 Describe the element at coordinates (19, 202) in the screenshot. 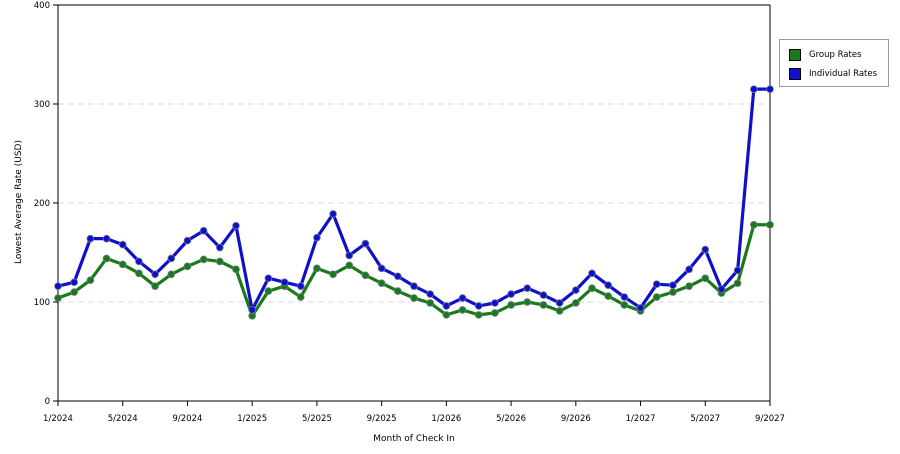

I see `y-axis-label: Lowest Average Rate (USD)` at that location.